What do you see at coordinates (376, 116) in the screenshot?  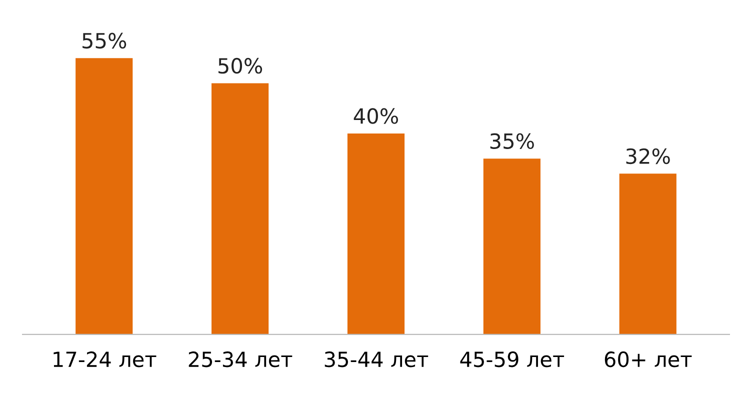 I see `data-label: 40%` at bounding box center [376, 116].